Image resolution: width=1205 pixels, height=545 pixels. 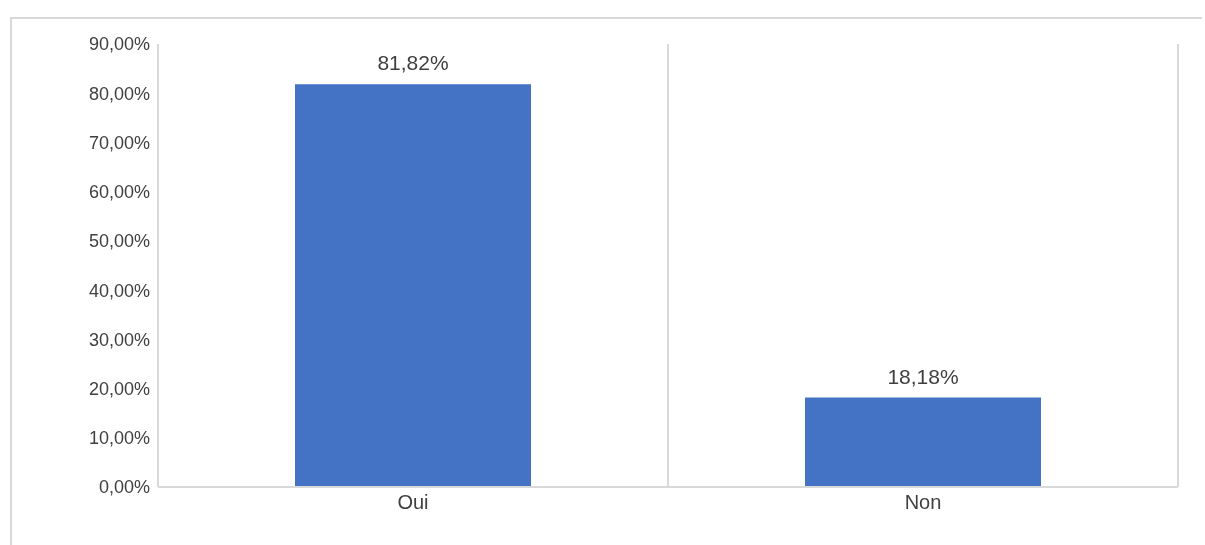 I want to click on y-tick-label: 10,00%, so click(x=119, y=438).